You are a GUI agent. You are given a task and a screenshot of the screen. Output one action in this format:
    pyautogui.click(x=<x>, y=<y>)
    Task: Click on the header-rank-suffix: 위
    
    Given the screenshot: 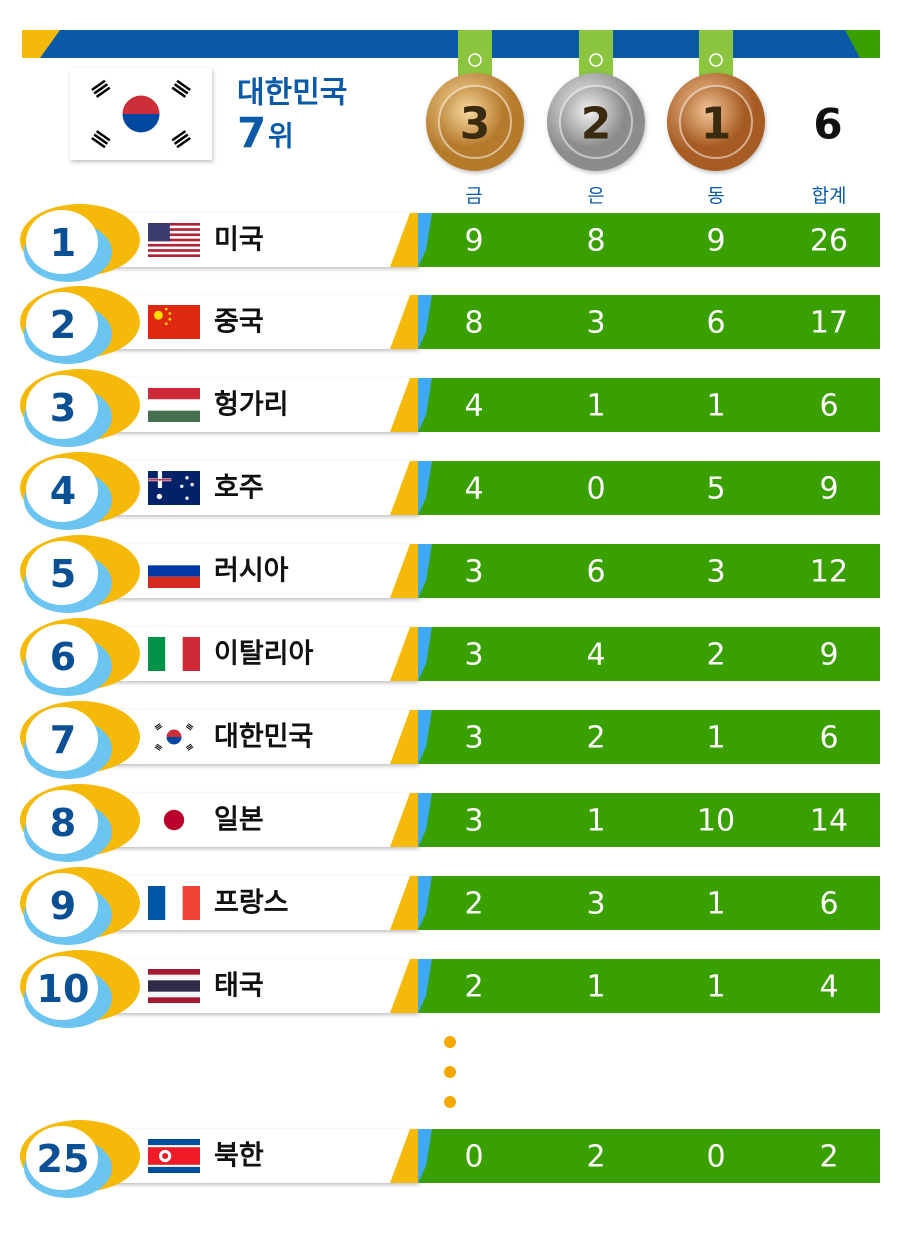 What is the action you would take?
    pyautogui.click(x=281, y=136)
    